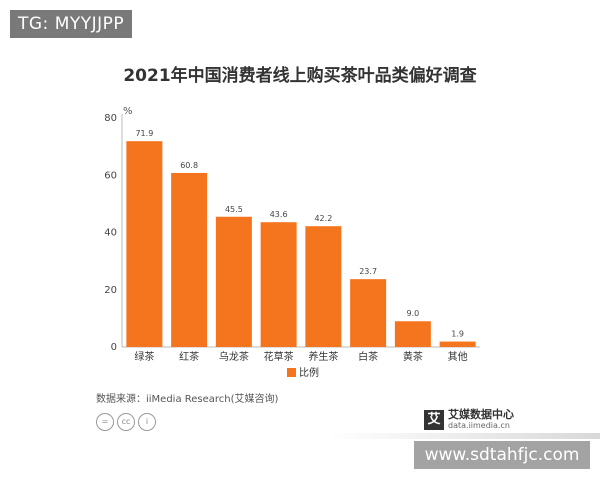  What do you see at coordinates (502, 455) in the screenshot?
I see `bottom-right-watermark: www.sdtahfjc.com` at bounding box center [502, 455].